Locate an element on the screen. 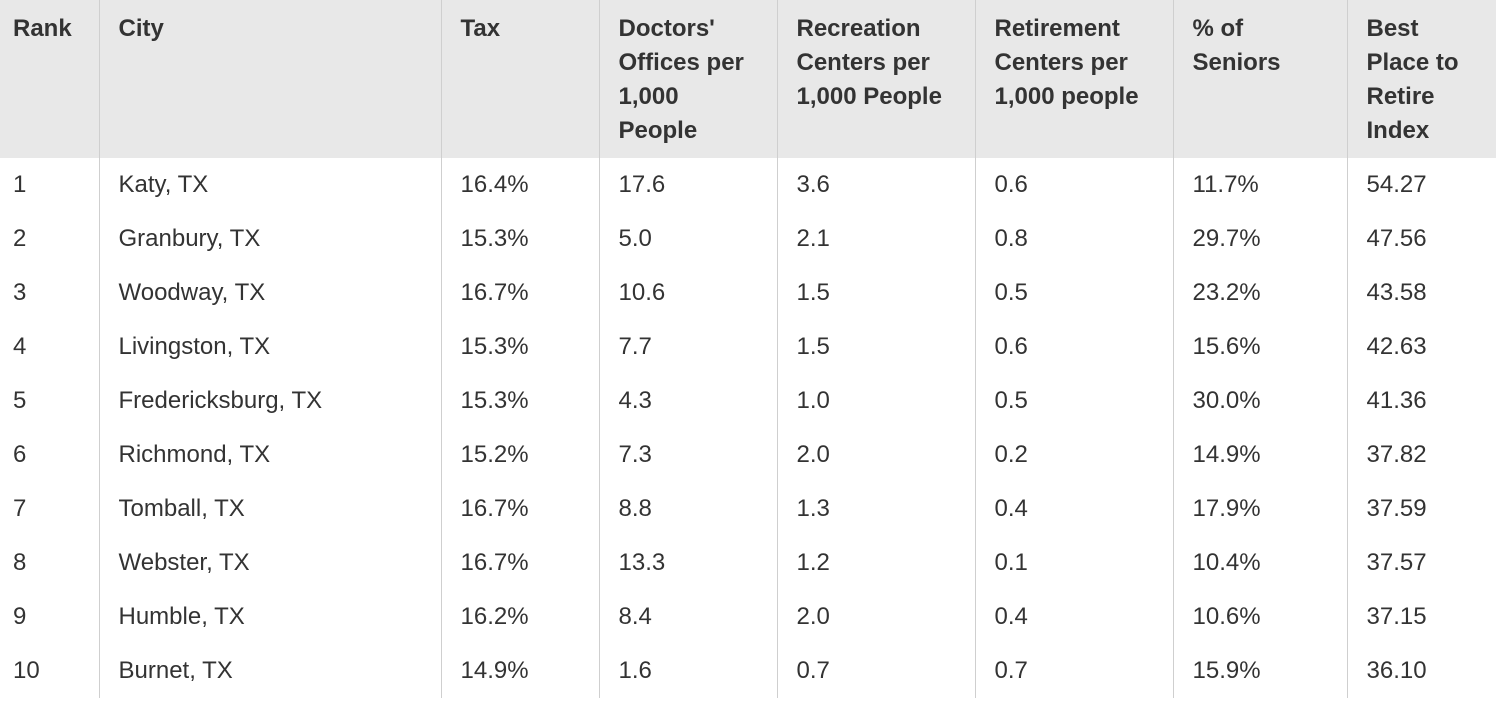 This screenshot has width=1496, height=702. cell-doctors-offices: 1.6 is located at coordinates (687, 671).